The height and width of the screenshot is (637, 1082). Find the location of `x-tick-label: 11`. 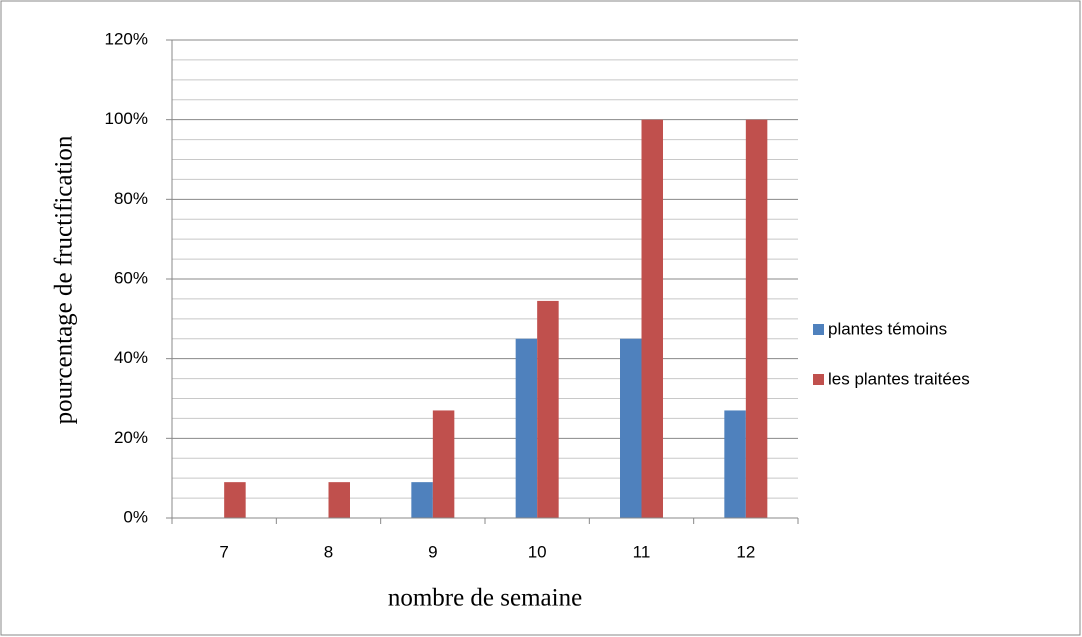

x-tick-label: 11 is located at coordinates (642, 551).